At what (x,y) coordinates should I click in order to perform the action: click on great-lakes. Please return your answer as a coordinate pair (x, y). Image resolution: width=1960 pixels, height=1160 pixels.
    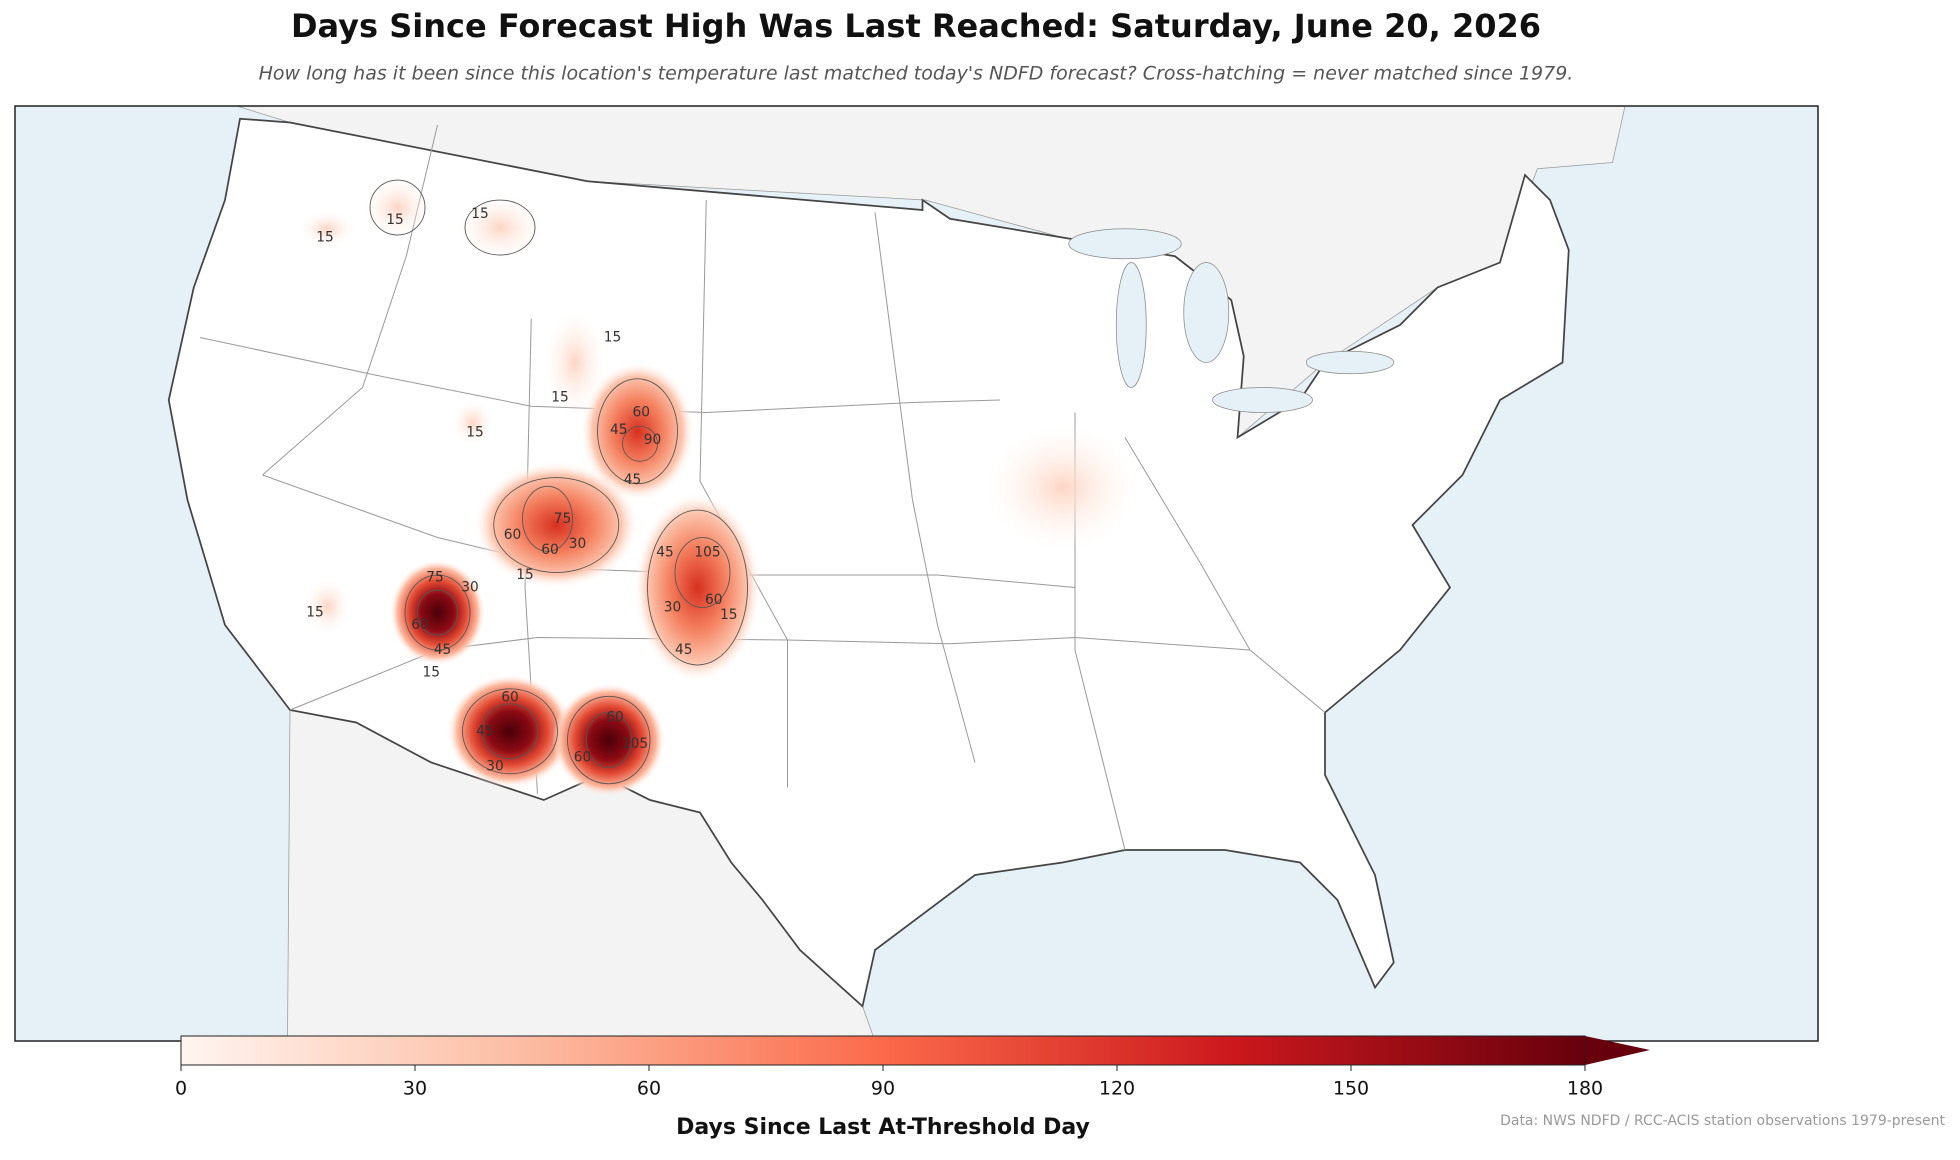
    Looking at the image, I should click on (1231, 320).